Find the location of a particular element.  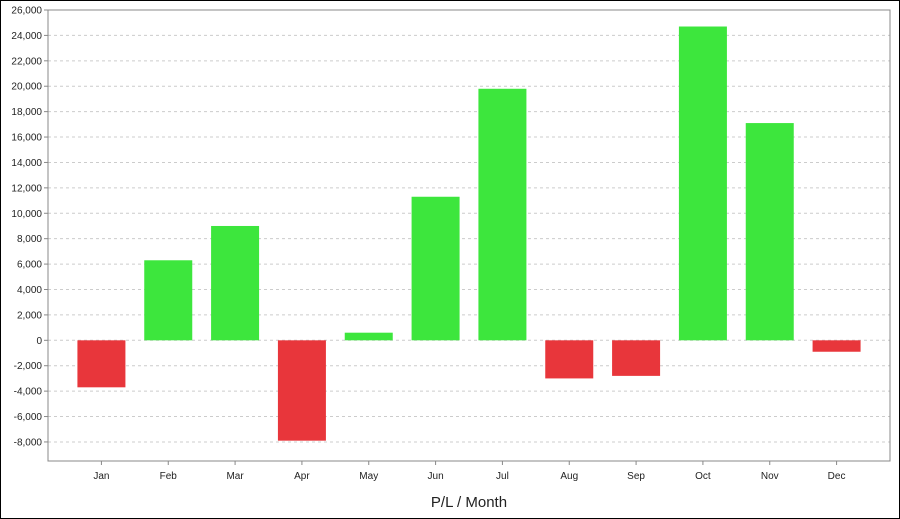

x-tick-label: Oct is located at coordinates (703, 476).